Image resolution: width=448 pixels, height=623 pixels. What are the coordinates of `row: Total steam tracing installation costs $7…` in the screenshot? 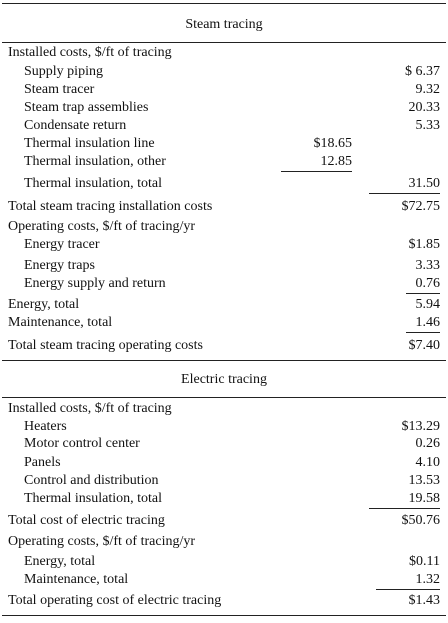 It's located at (224, 207).